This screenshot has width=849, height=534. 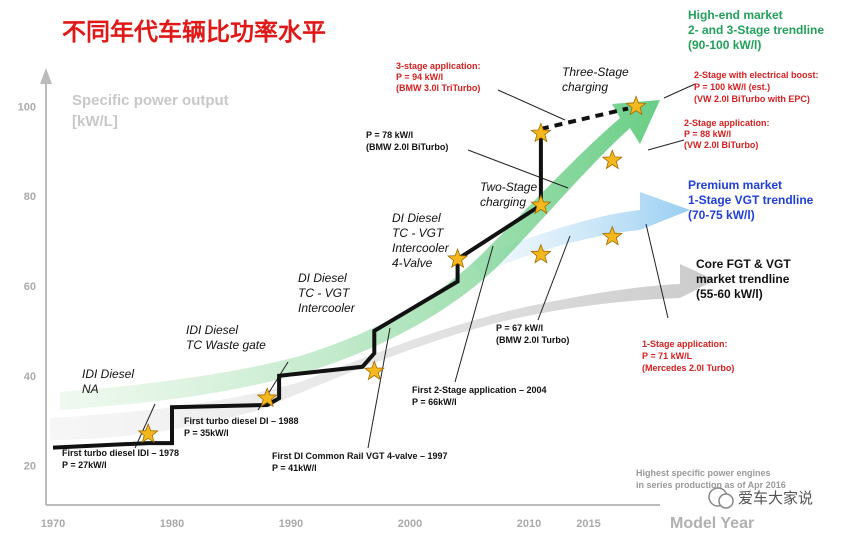 What do you see at coordinates (291, 524) in the screenshot?
I see `x-tick-label: 1990` at bounding box center [291, 524].